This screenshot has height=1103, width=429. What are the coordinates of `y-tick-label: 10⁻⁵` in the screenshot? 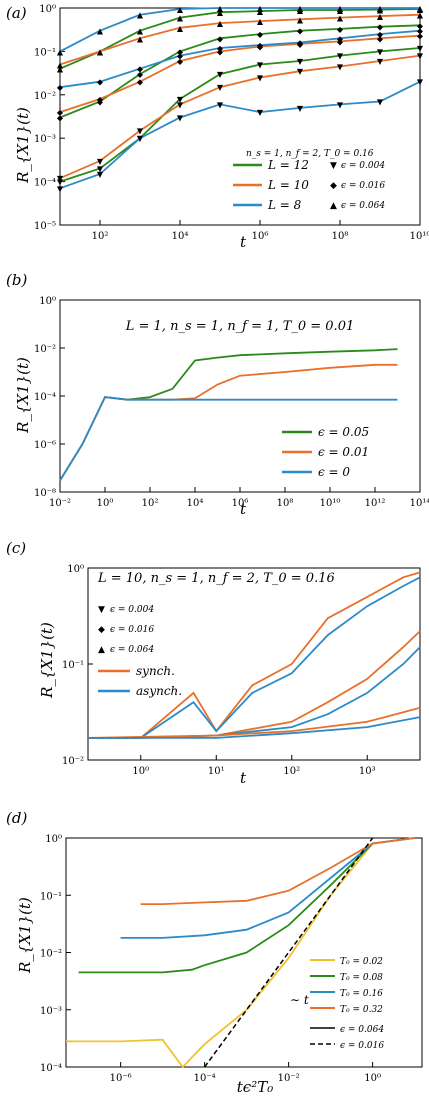 It's located at (45, 226).